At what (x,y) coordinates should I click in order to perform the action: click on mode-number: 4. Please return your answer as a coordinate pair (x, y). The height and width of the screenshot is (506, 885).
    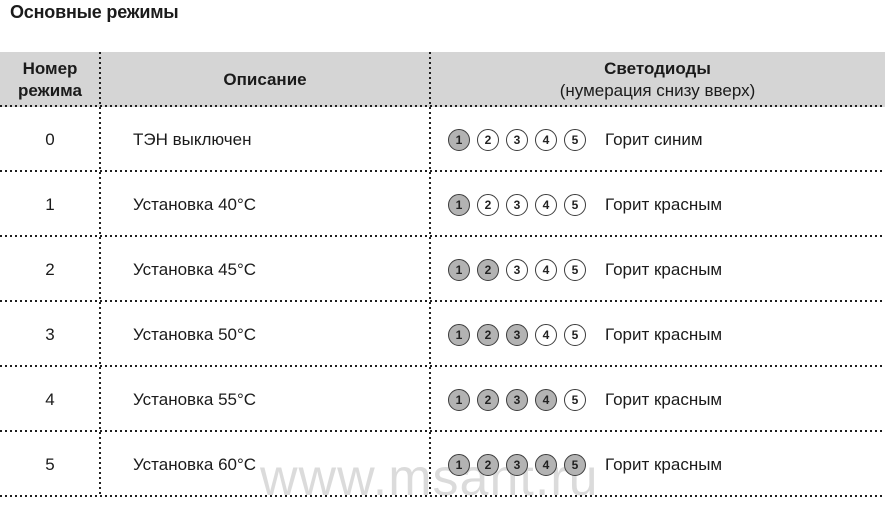
    Looking at the image, I should click on (50, 399).